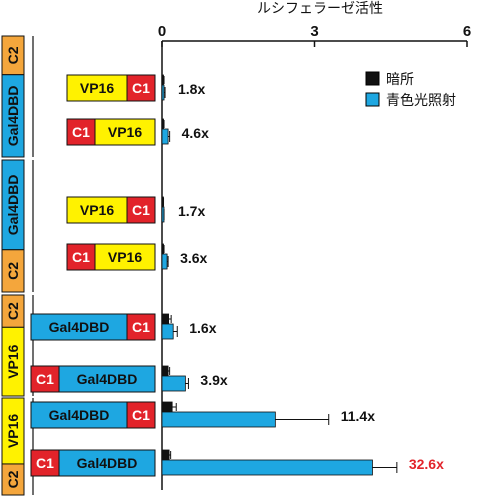 This screenshot has width=480, height=500. I want to click on legend: 暗所 青色光照射, so click(410, 89).